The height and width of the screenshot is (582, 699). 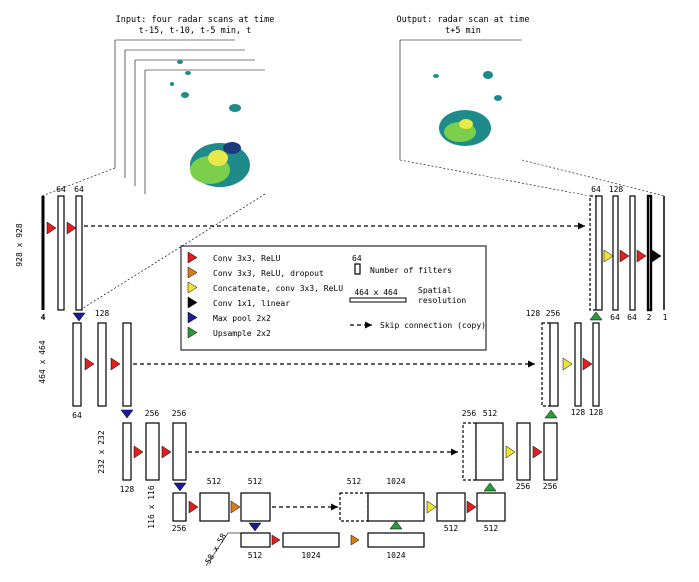 What do you see at coordinates (357, 269) in the screenshot?
I see `legend-filter-block` at bounding box center [357, 269].